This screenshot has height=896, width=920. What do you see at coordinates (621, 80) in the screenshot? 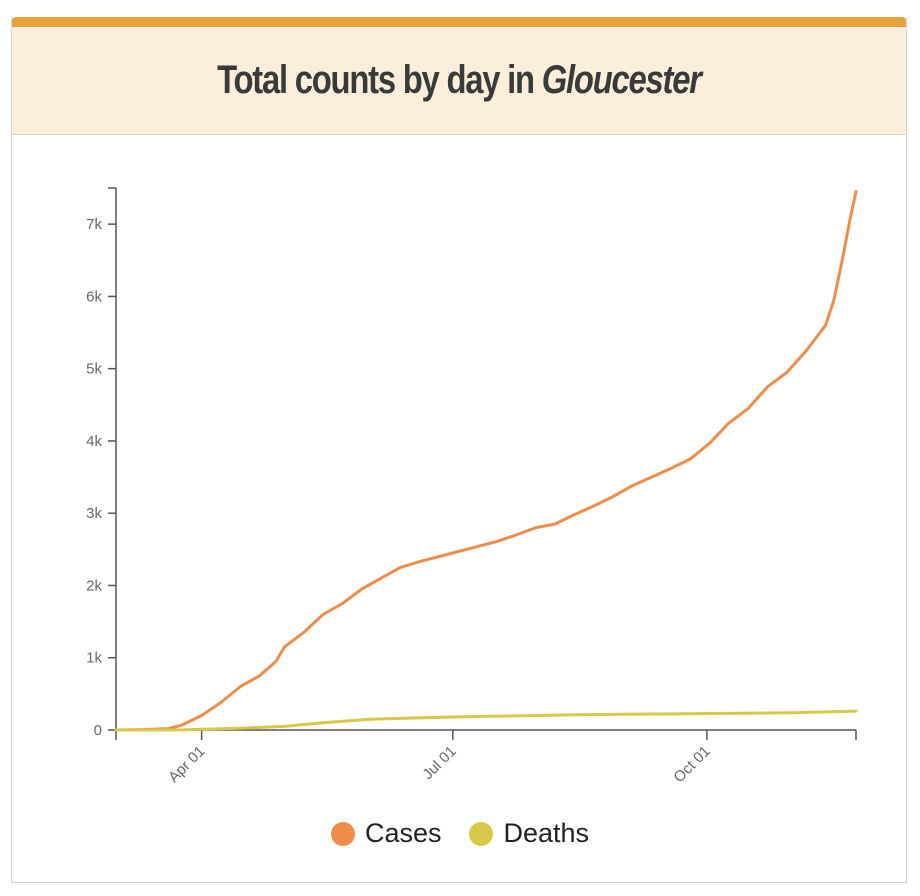
I see `title-place: Gloucester` at bounding box center [621, 80].